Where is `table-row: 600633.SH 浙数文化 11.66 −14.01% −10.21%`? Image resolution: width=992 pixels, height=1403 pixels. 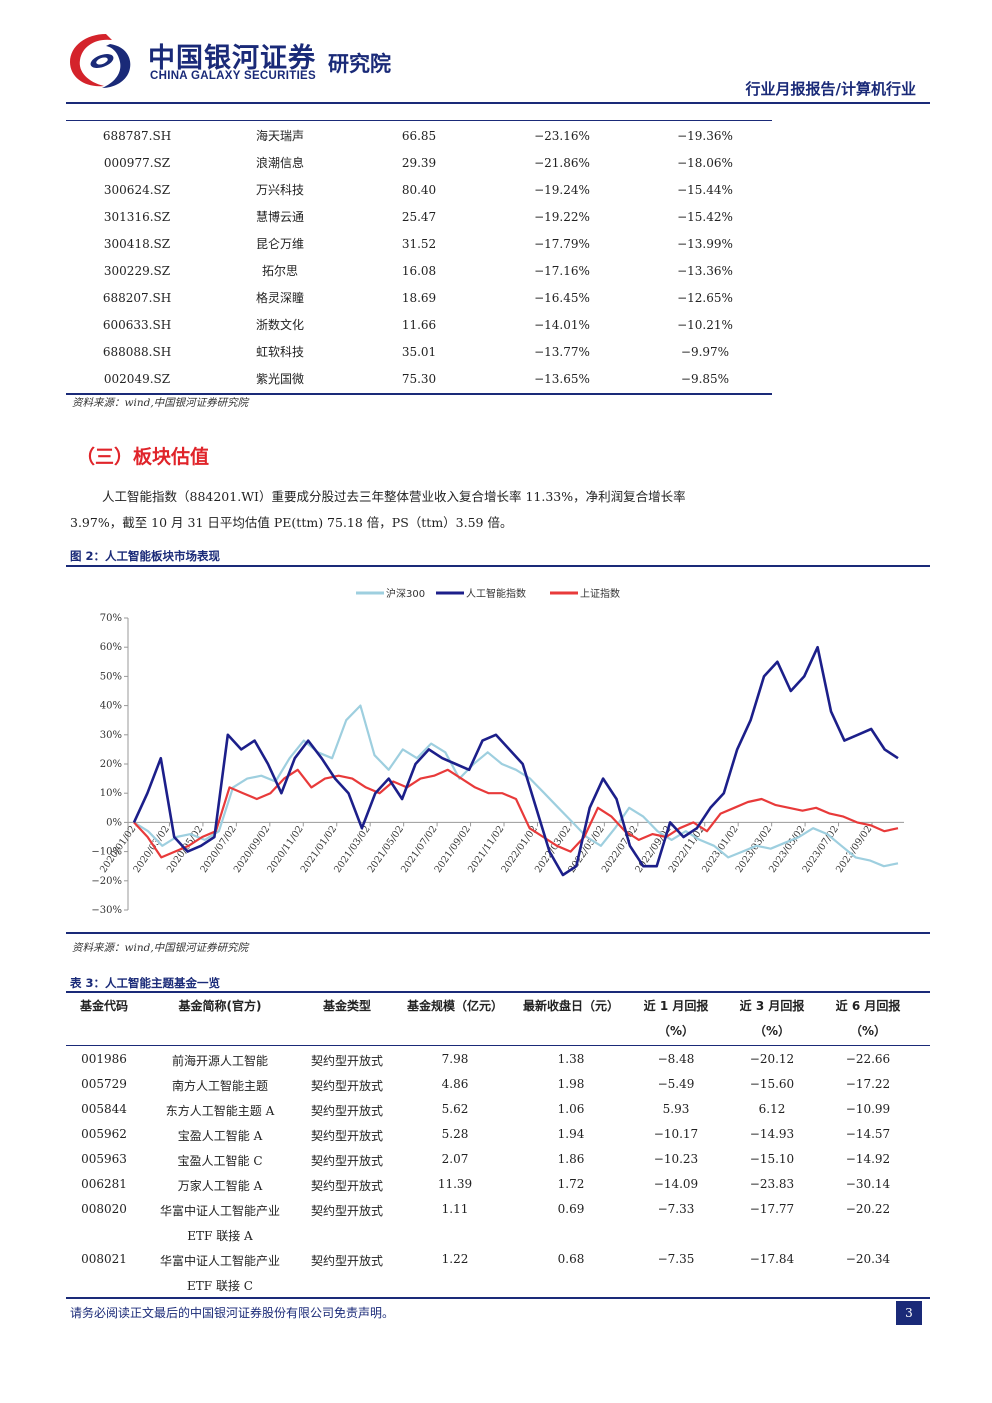 table-row: 600633.SH 浙数文化 11.66 −14.01% −10.21% is located at coordinates (419, 324).